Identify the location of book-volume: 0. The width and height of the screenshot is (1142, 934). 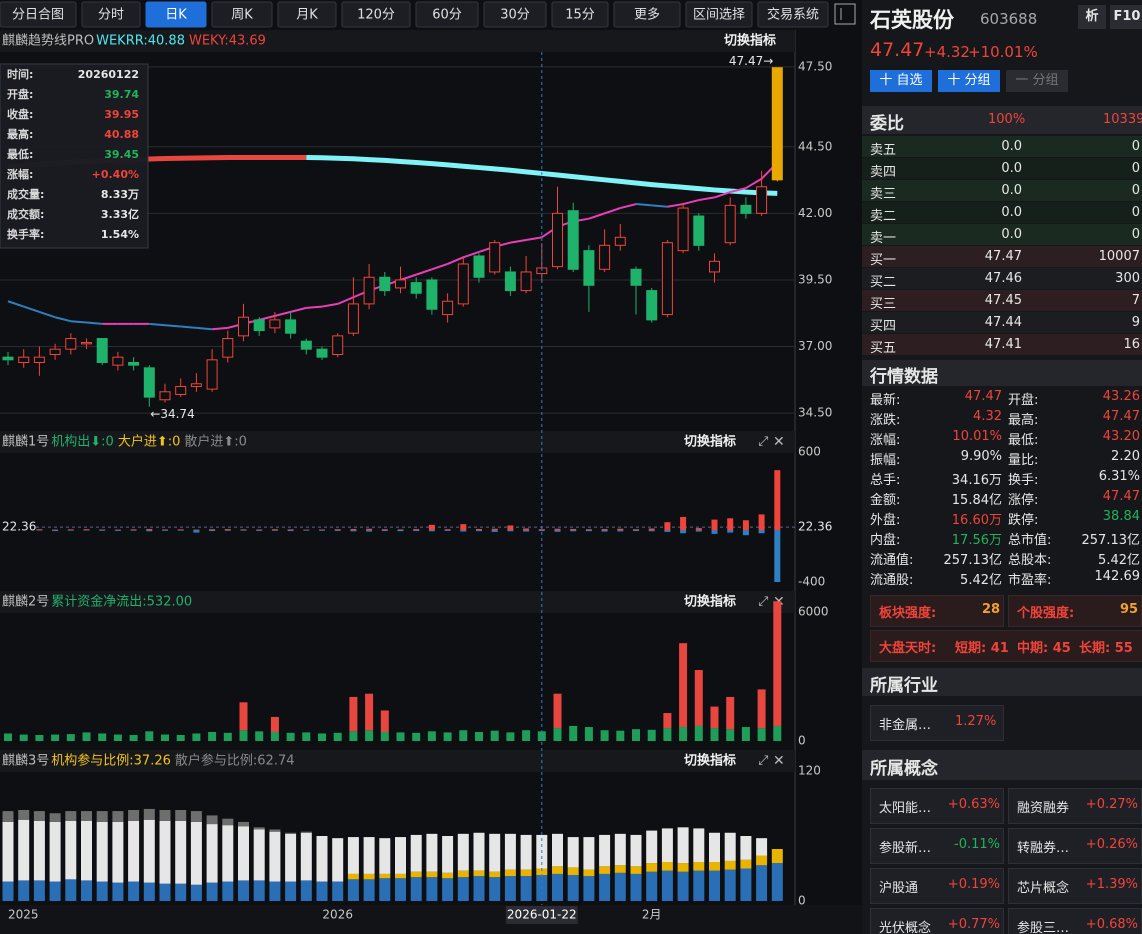
(1135, 212).